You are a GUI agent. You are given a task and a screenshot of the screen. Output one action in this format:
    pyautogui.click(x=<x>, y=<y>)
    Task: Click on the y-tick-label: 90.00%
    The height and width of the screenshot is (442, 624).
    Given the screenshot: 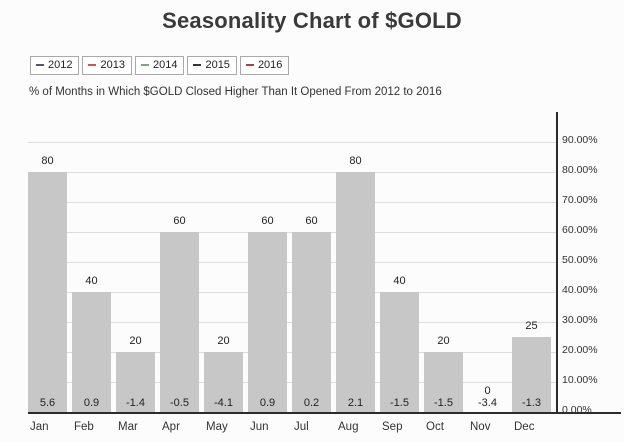 What is the action you would take?
    pyautogui.click(x=580, y=140)
    